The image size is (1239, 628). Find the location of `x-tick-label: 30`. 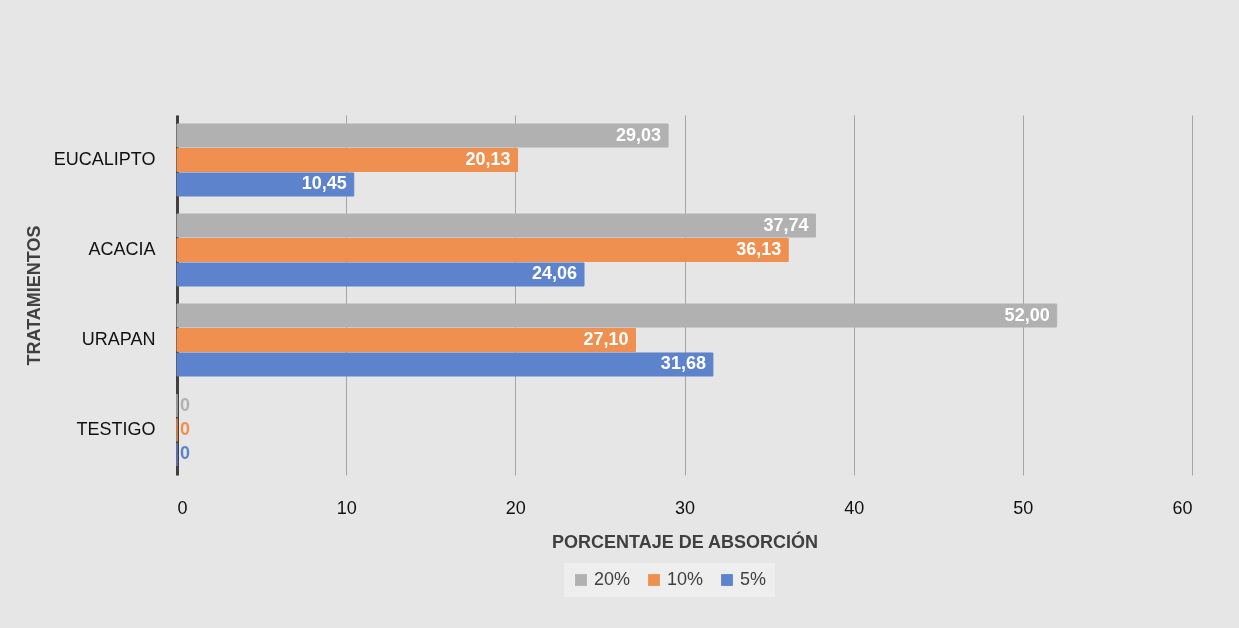

x-tick-label: 30 is located at coordinates (685, 507).